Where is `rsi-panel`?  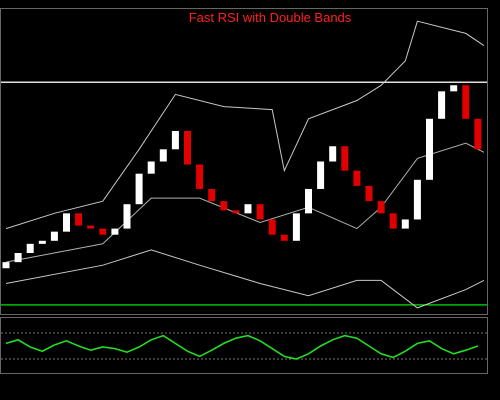 rsi-panel is located at coordinates (244, 345).